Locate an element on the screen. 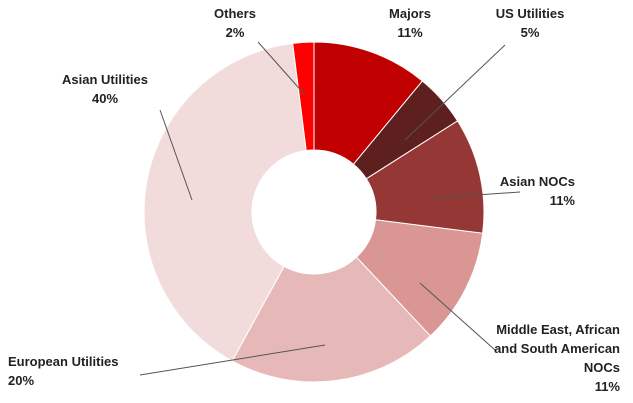  slice-name: US Utilities is located at coordinates (530, 13).